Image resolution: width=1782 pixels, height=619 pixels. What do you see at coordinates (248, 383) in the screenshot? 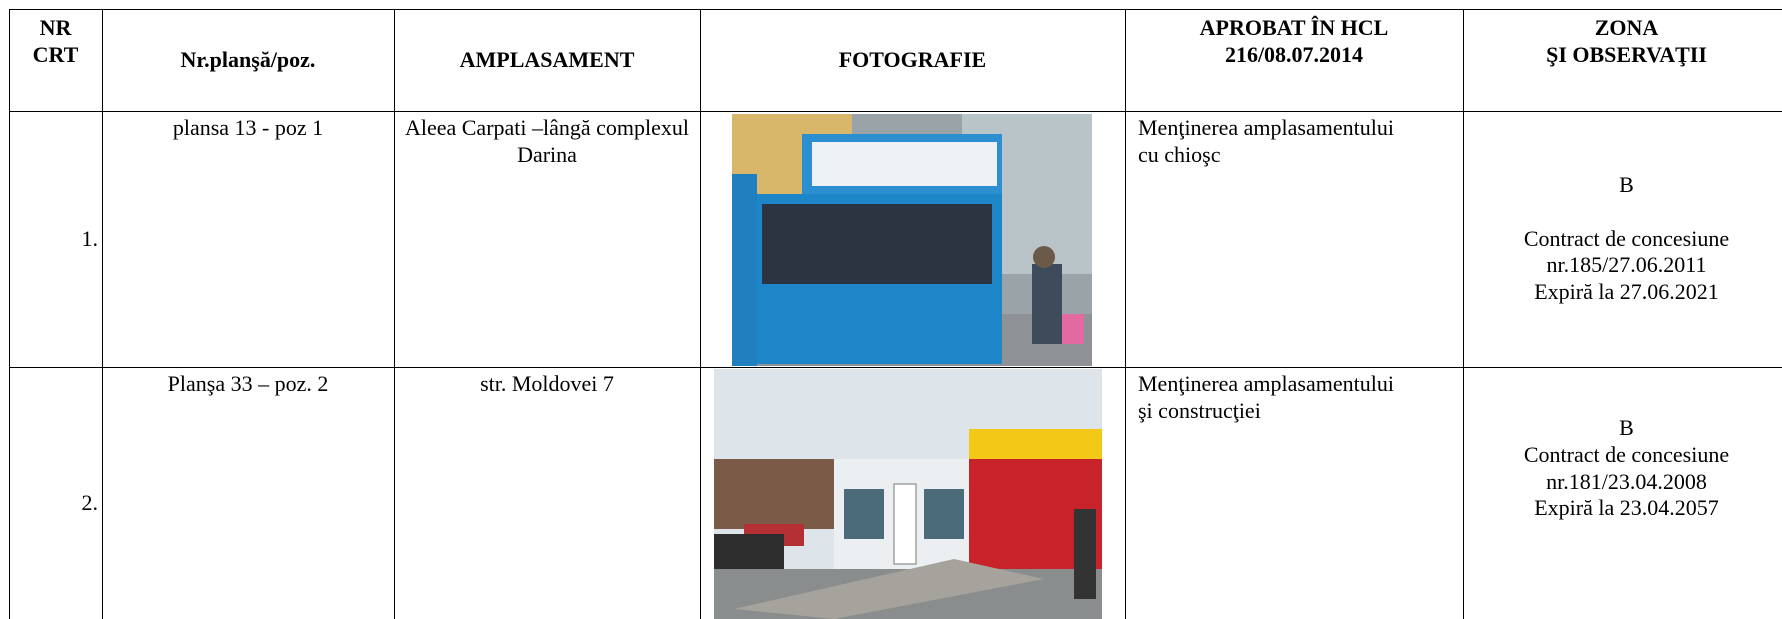
I see `plansa-text: Planşa 33 – poz. 2` at bounding box center [248, 383].